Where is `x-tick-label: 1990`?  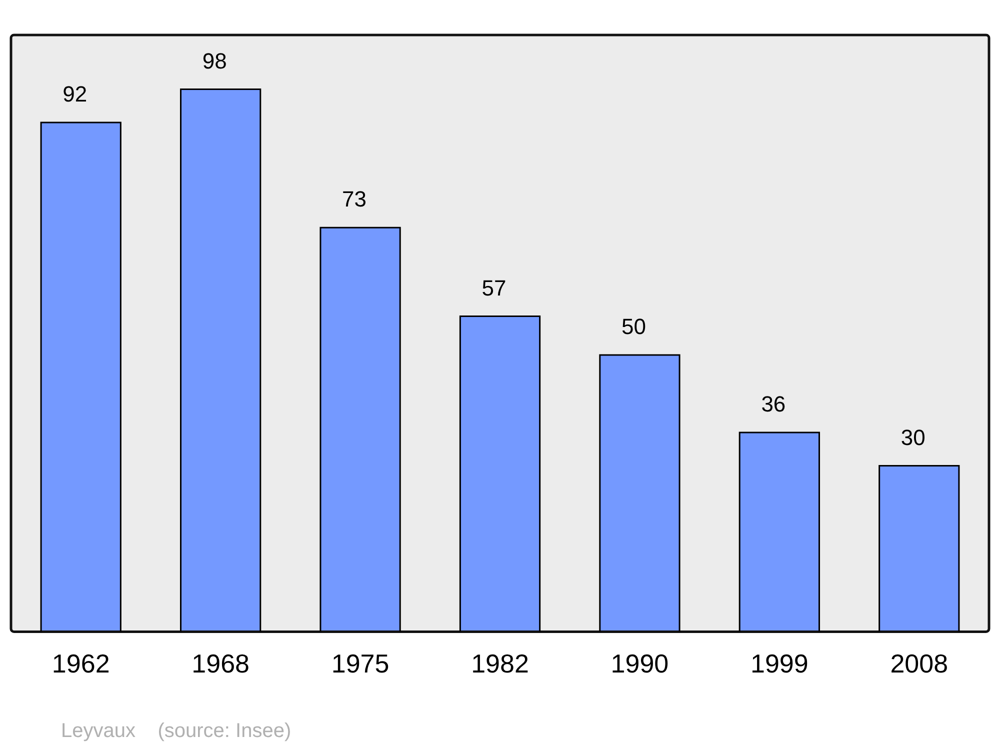 x-tick-label: 1990 is located at coordinates (639, 663).